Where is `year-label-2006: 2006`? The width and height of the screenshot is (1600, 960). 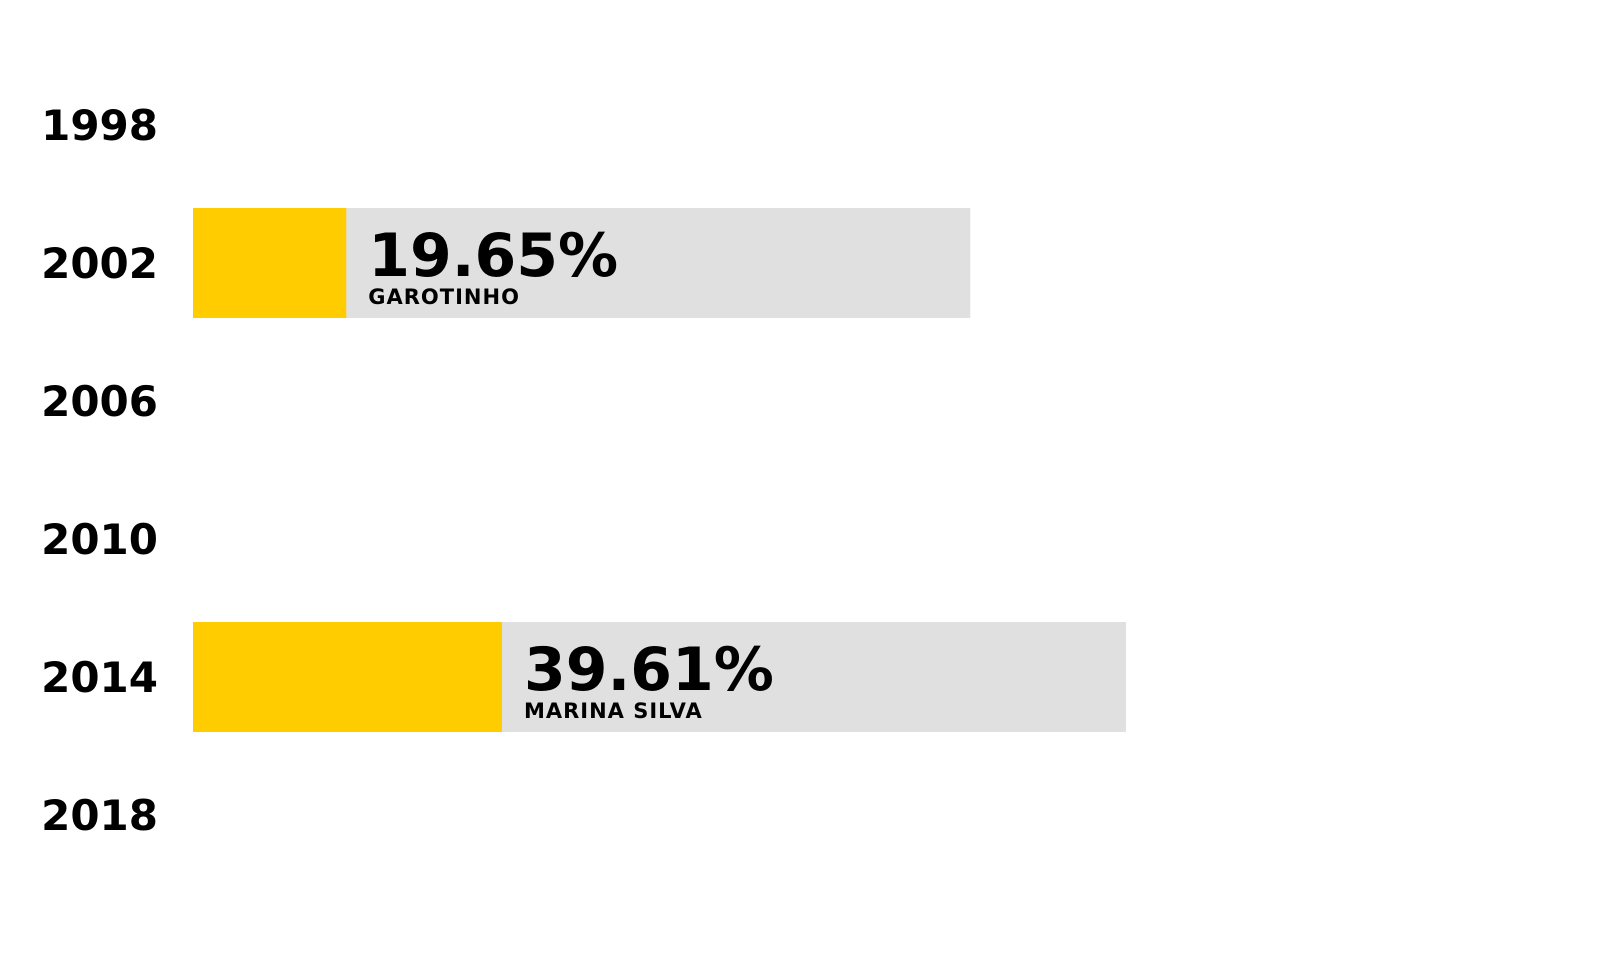
year-label-2006: 2006 is located at coordinates (99, 401).